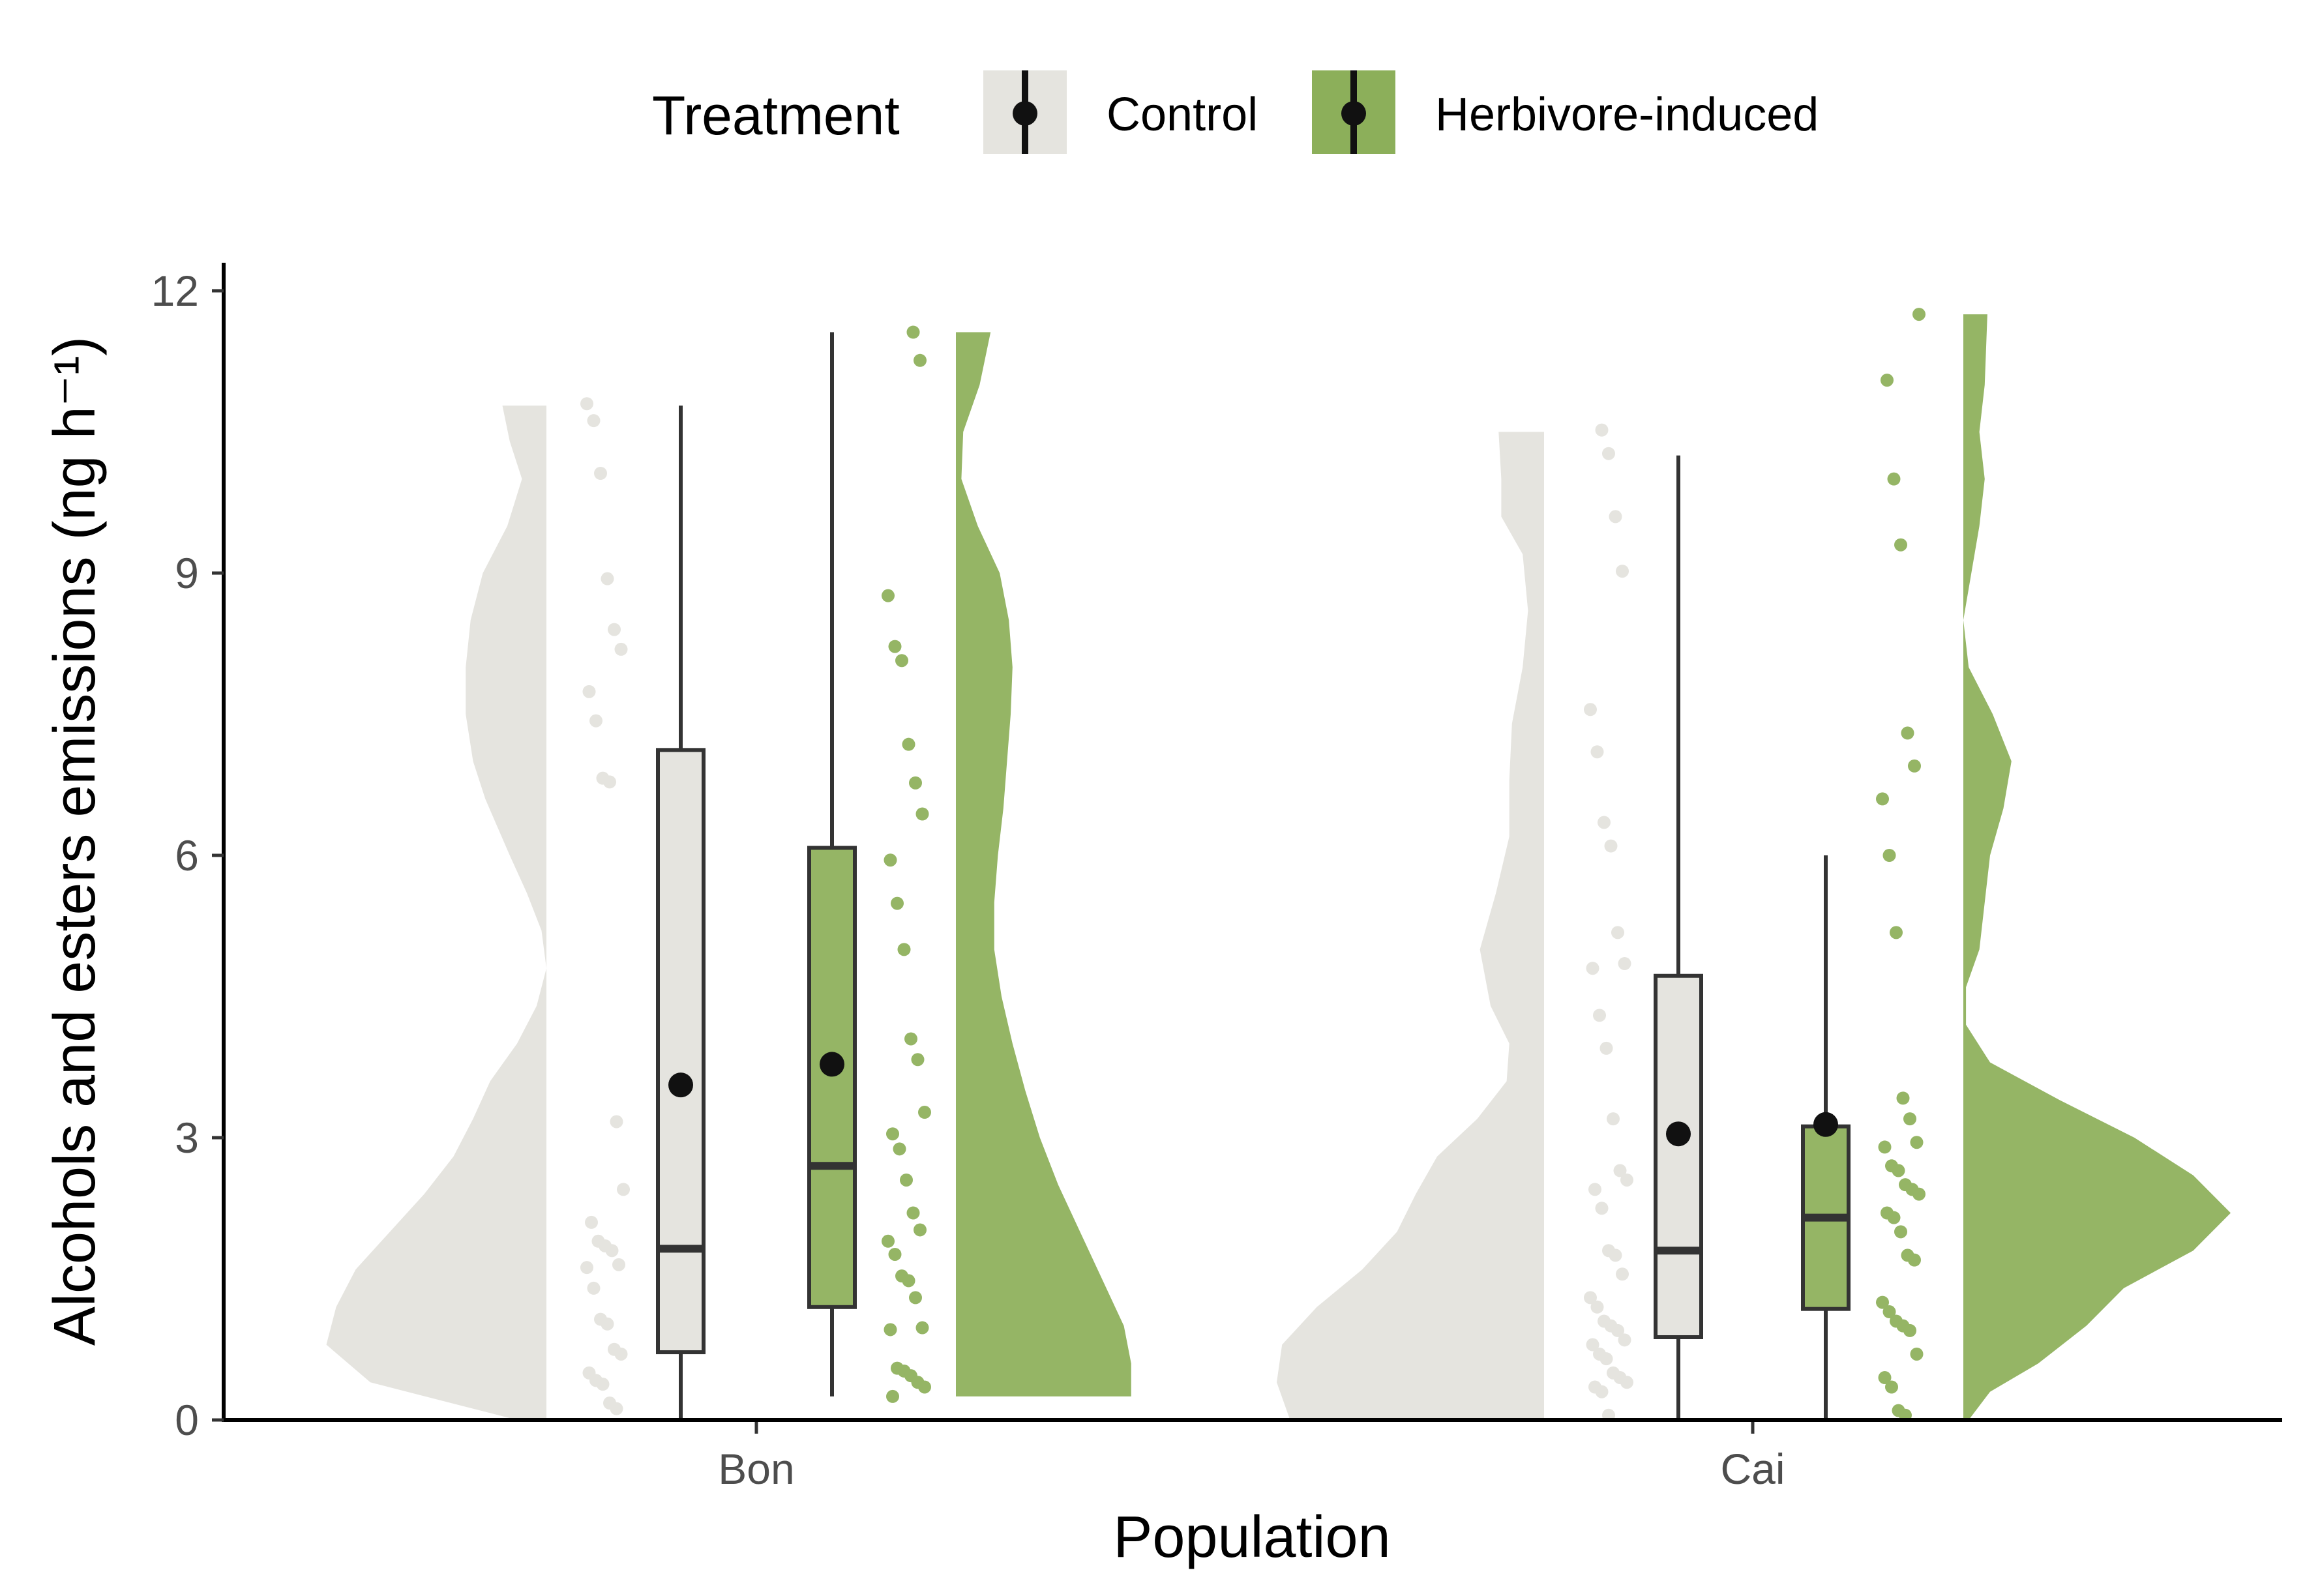 Image resolution: width=2305 pixels, height=1596 pixels. Describe the element at coordinates (187, 1420) in the screenshot. I see `y-tick-label: 0` at that location.